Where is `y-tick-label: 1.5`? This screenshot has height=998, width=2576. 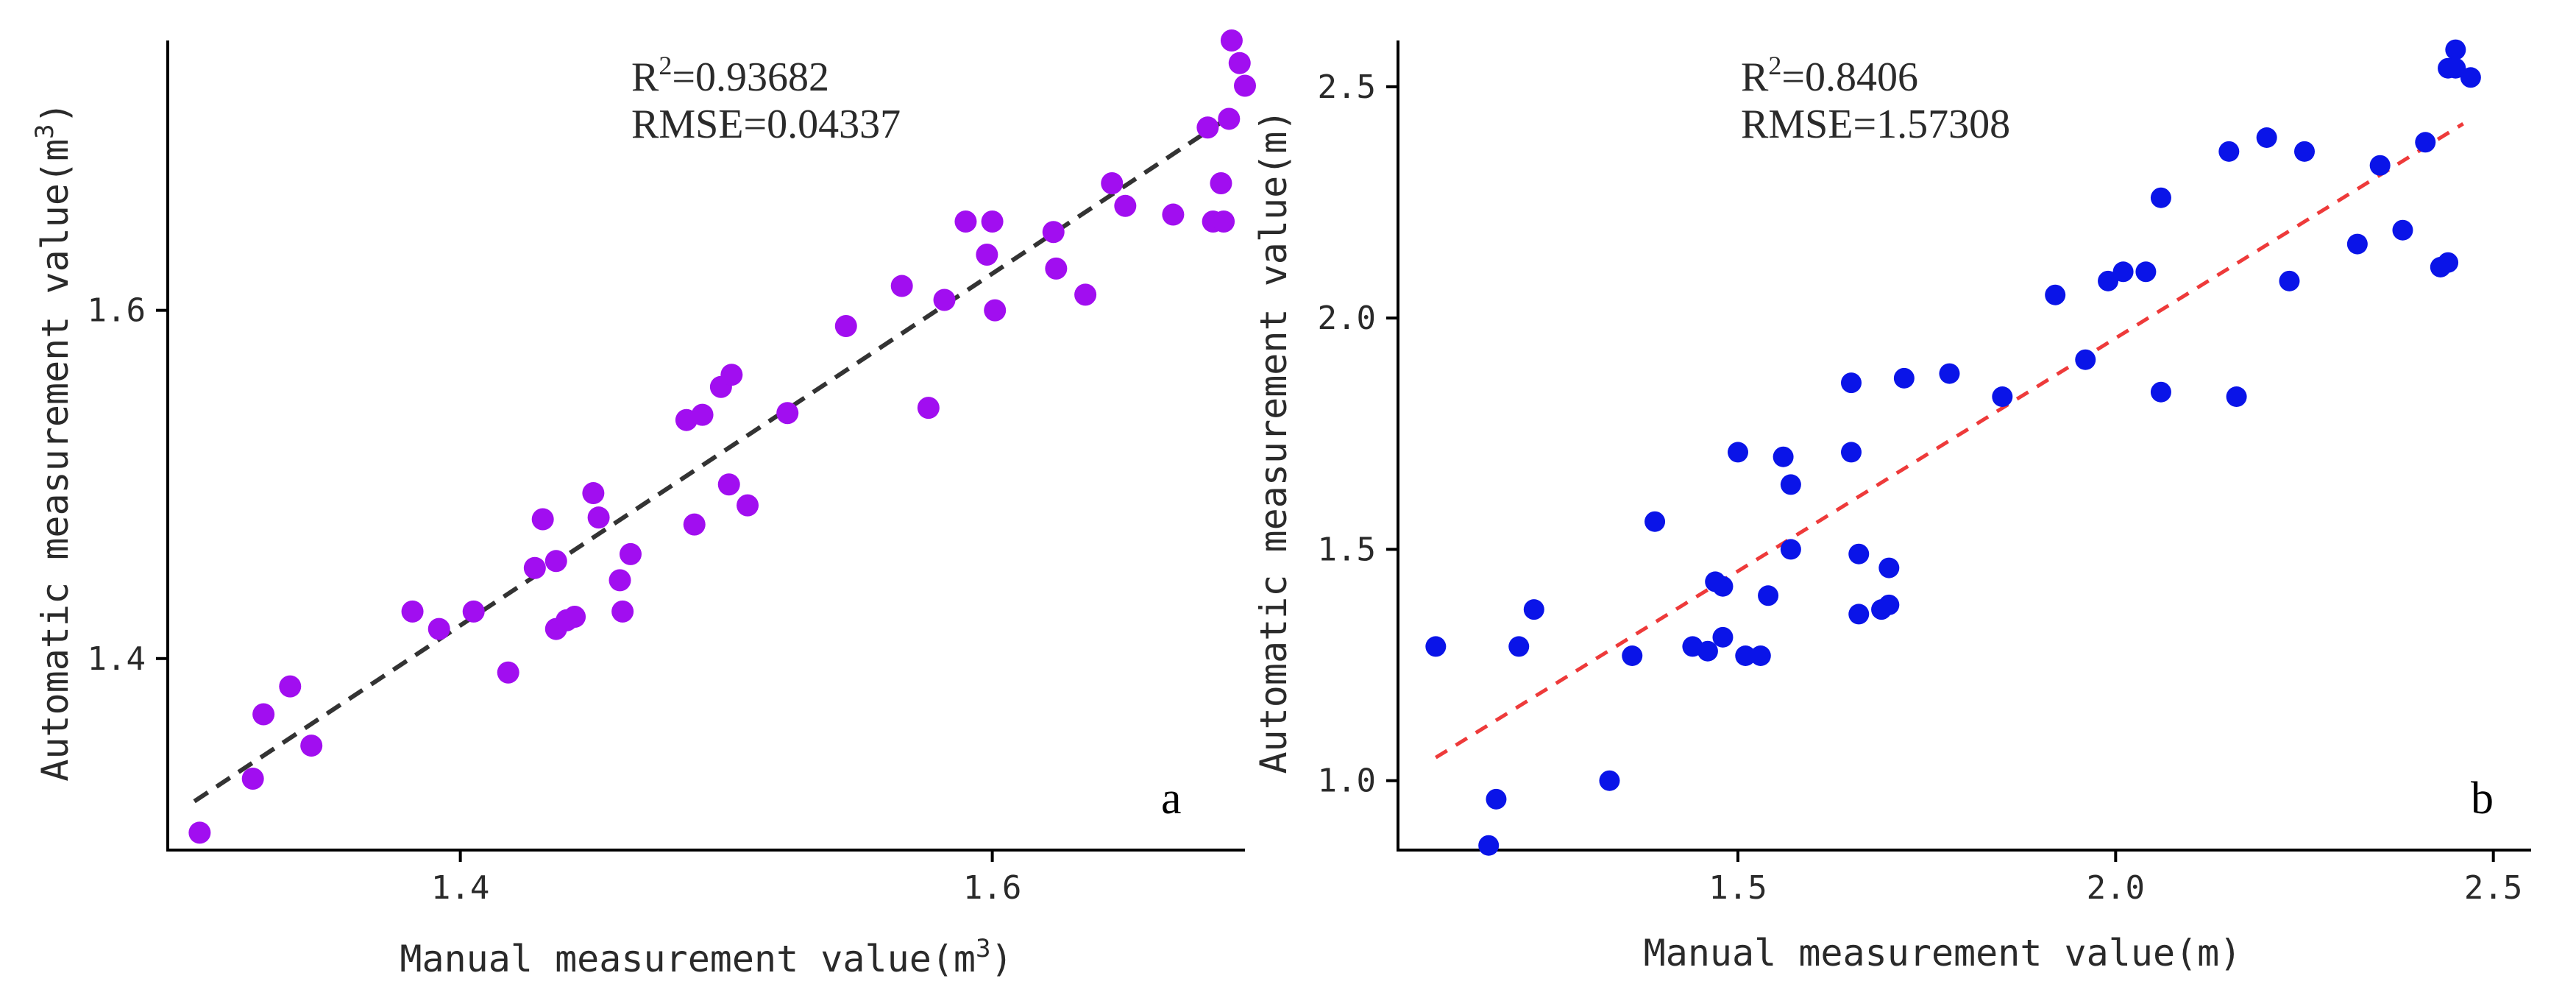 y-tick-label: 1.5 is located at coordinates (1347, 549).